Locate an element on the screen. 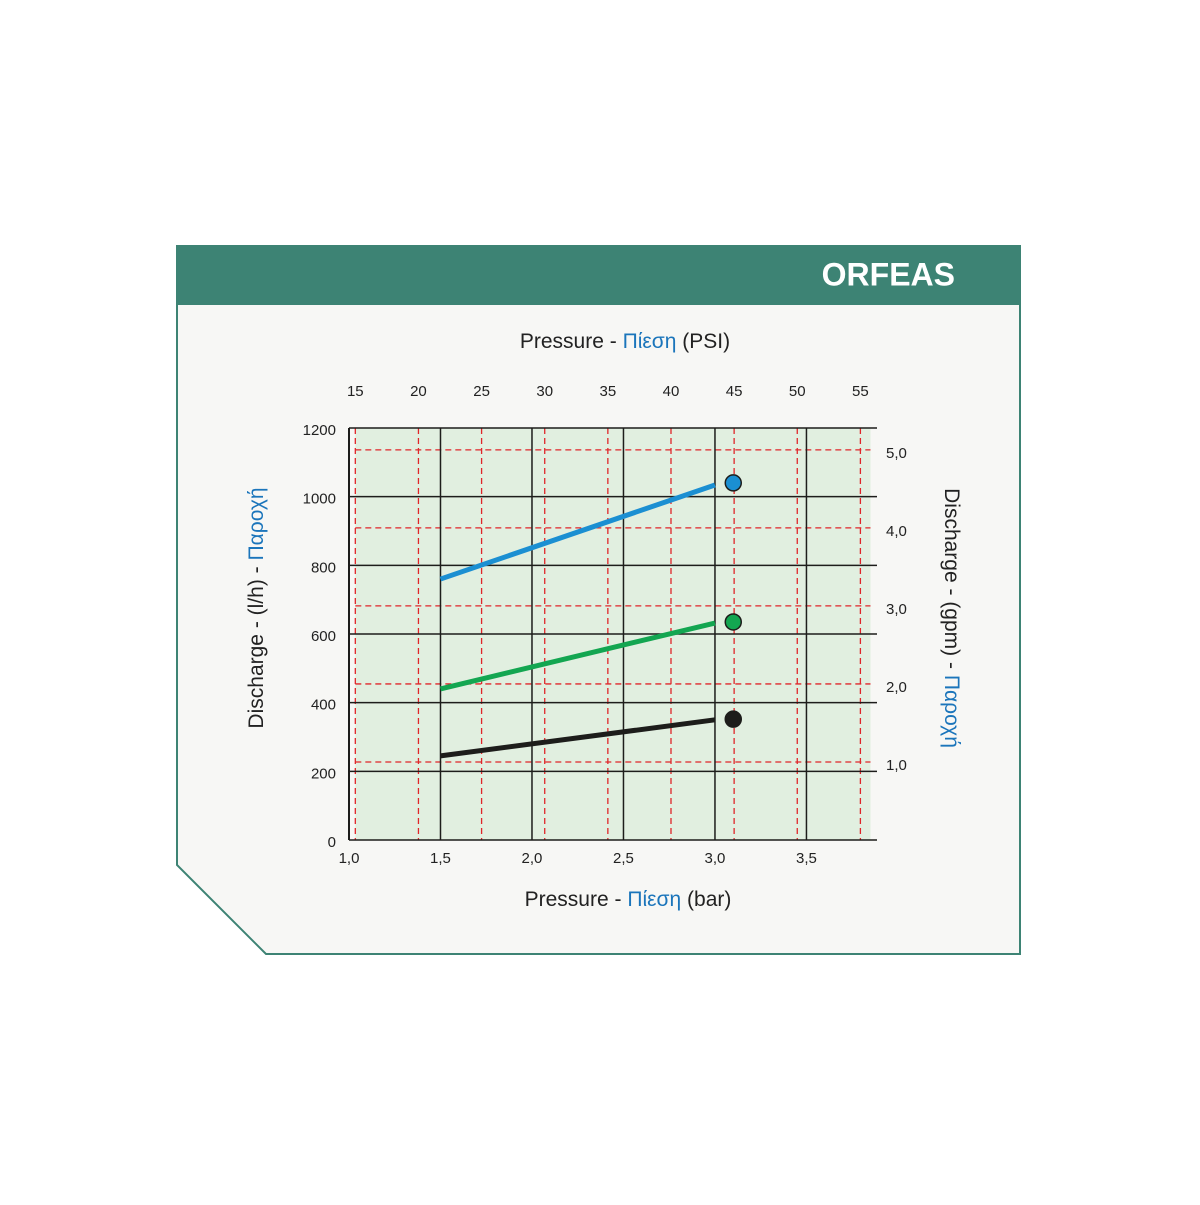 The height and width of the screenshot is (1205, 1200). y-tick-label: 600 is located at coordinates (323, 636).